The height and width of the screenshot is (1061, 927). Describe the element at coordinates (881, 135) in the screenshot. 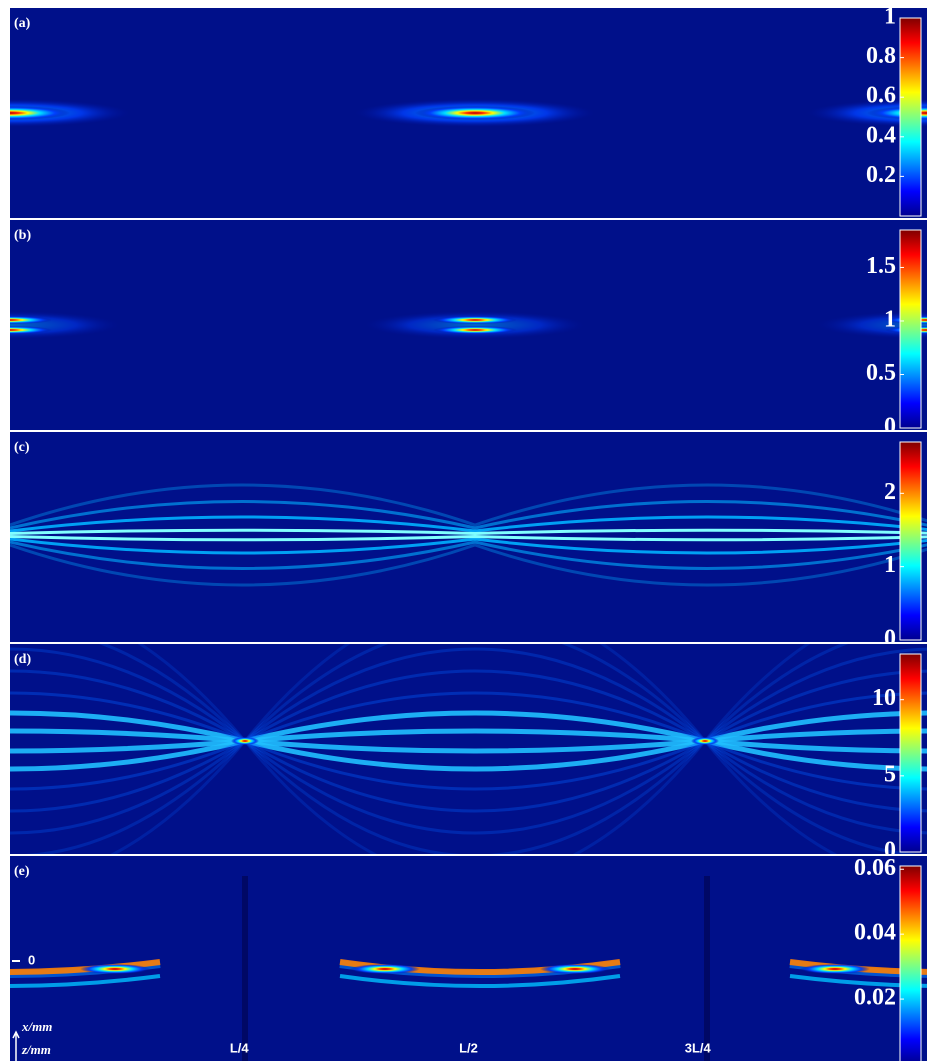

I see `colorbar-tick-label: 0.4` at that location.